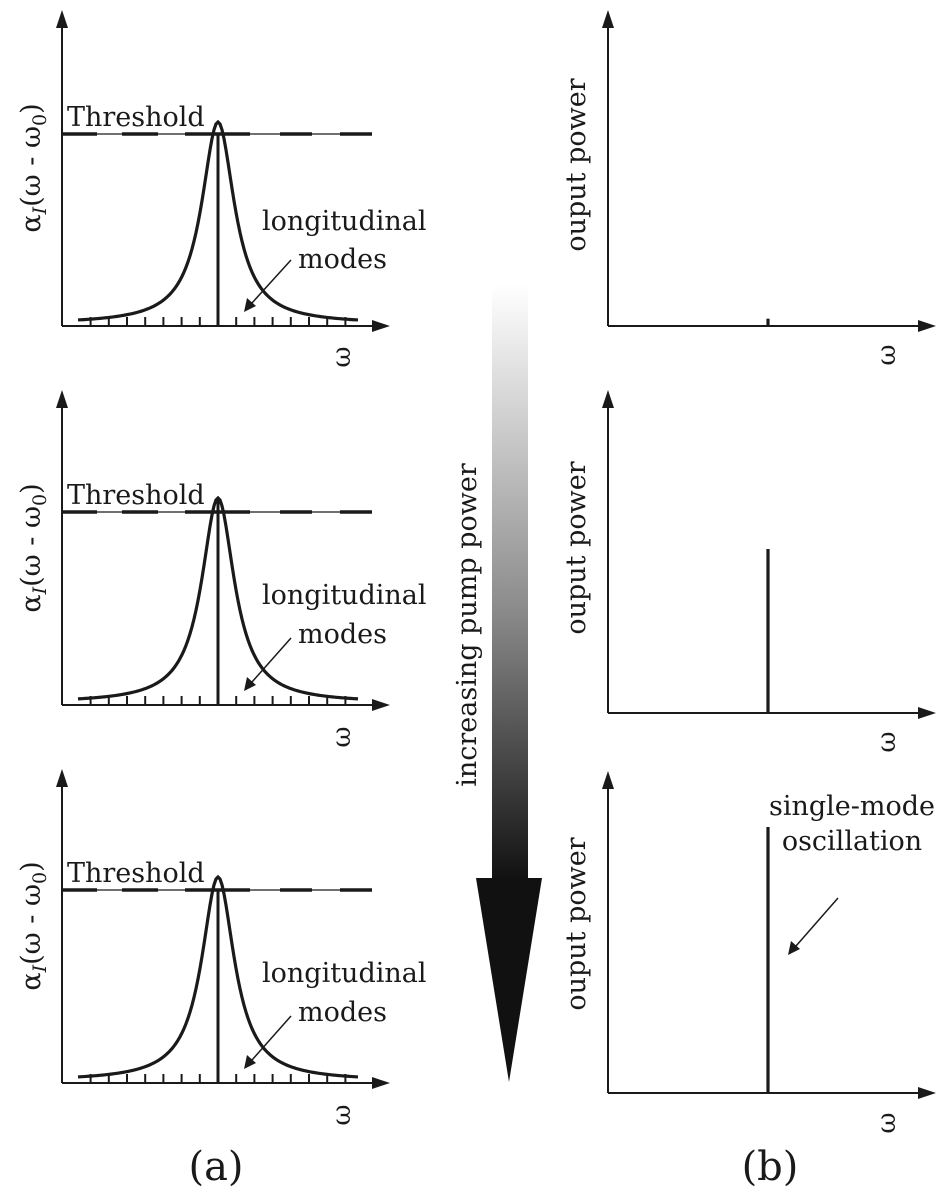  Describe the element at coordinates (748, 952) in the screenshot. I see `output-panel-3: single-mode oscillation ouput power ω` at that location.